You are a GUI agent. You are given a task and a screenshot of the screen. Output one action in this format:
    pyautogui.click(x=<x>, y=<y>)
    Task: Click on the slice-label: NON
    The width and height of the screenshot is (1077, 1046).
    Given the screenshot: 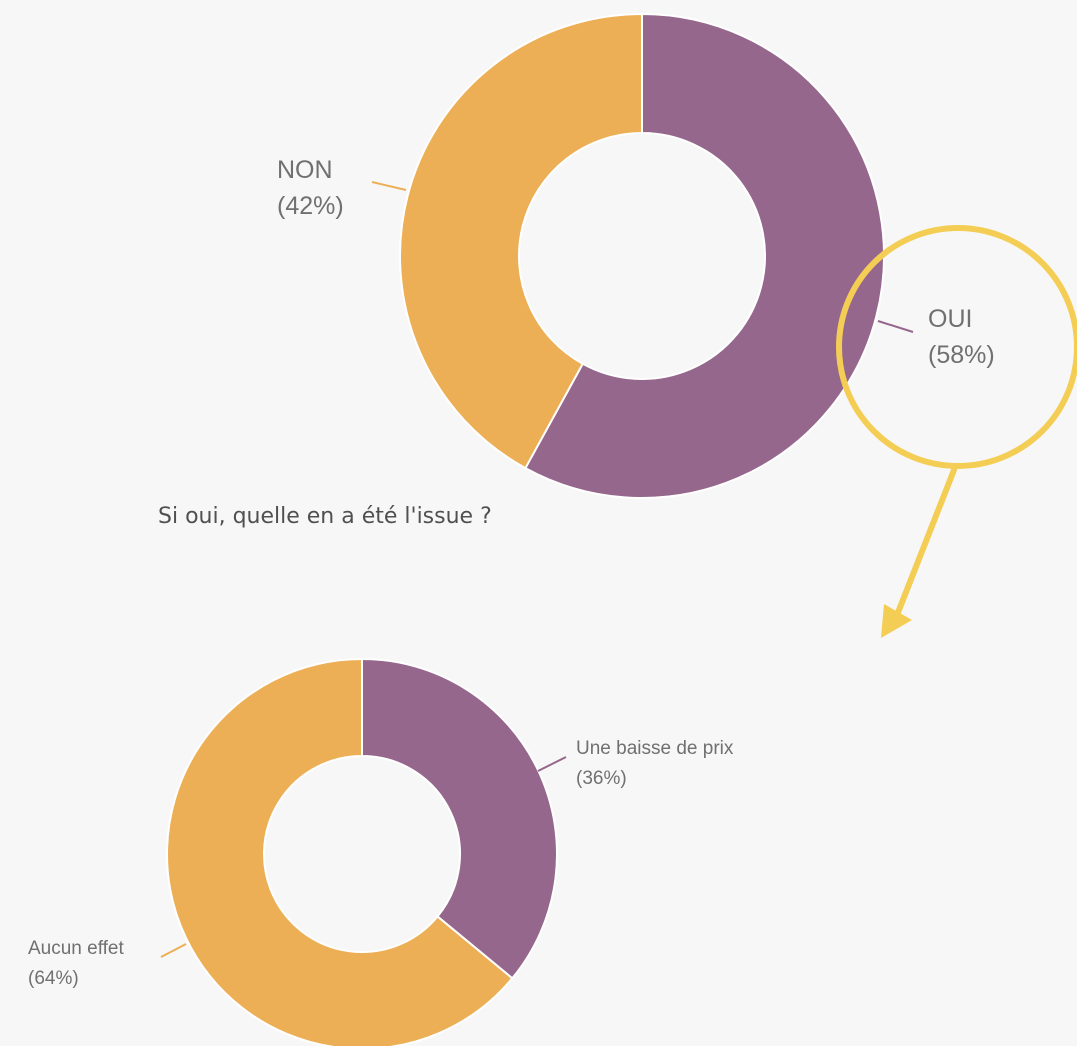 What is the action you would take?
    pyautogui.click(x=305, y=170)
    